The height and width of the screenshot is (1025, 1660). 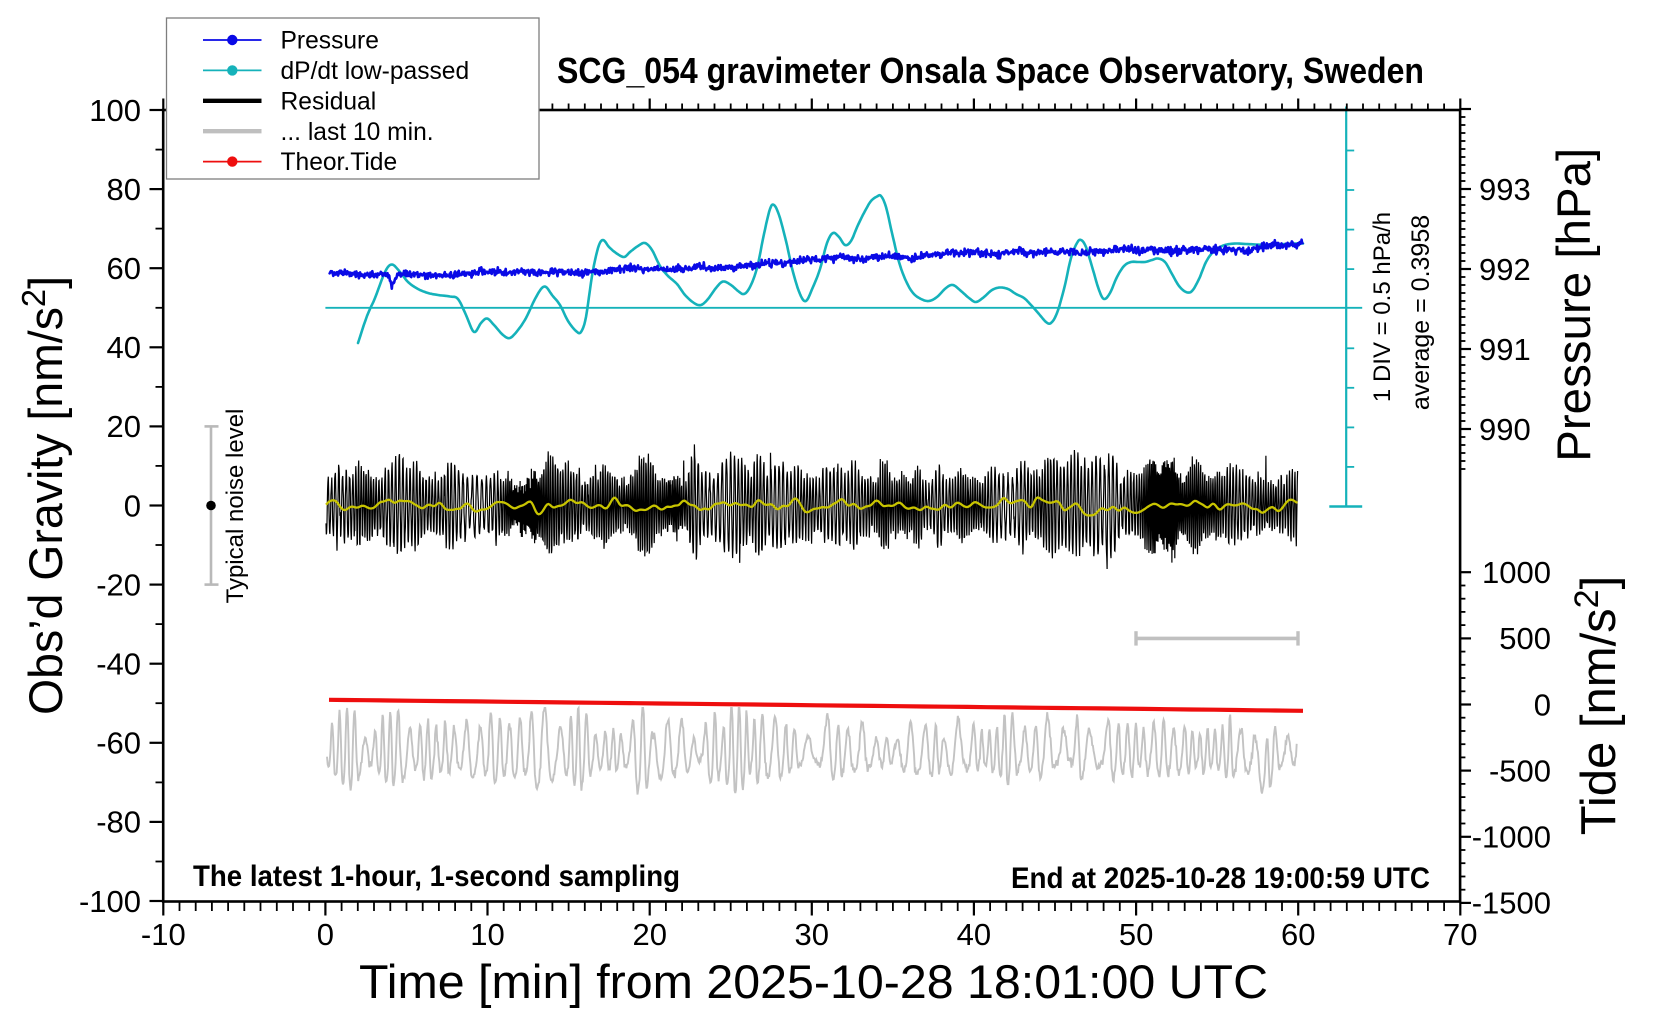 What do you see at coordinates (118, 584) in the screenshot?
I see `svg-text: -20` at bounding box center [118, 584].